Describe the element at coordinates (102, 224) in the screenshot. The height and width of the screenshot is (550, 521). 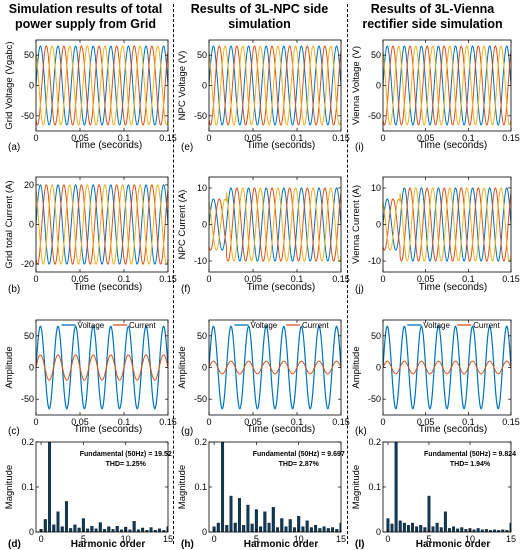
I see `plot-area-b` at that location.